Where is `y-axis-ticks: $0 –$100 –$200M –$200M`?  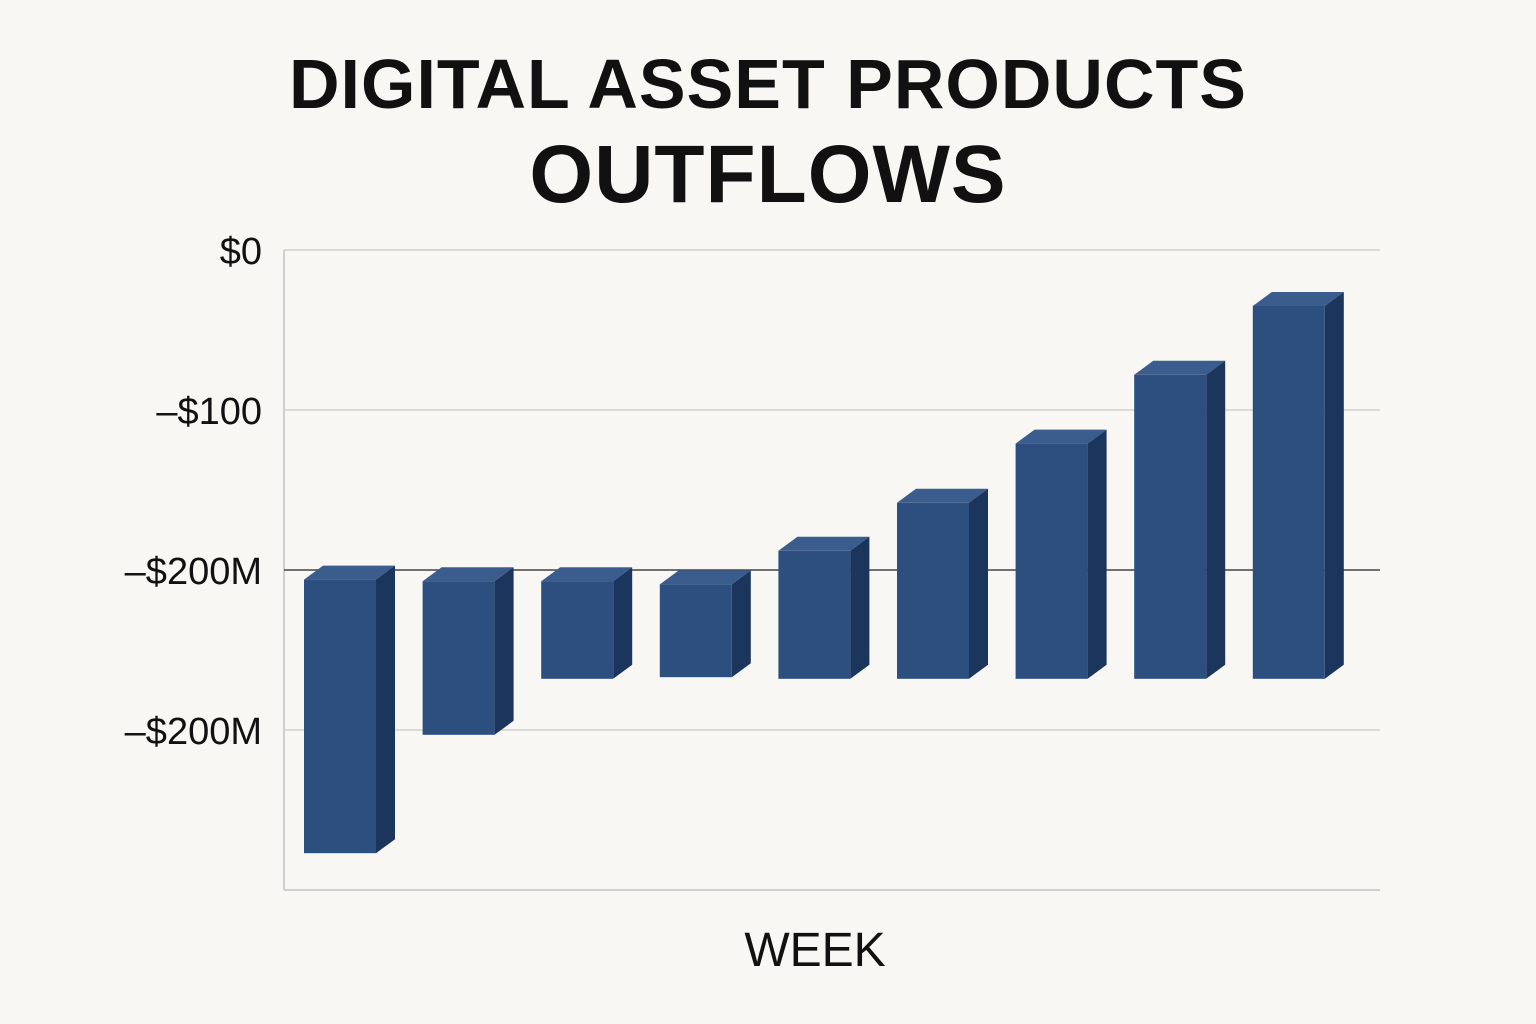 y-axis-ticks: $0 –$100 –$200M –$200M is located at coordinates (193, 492).